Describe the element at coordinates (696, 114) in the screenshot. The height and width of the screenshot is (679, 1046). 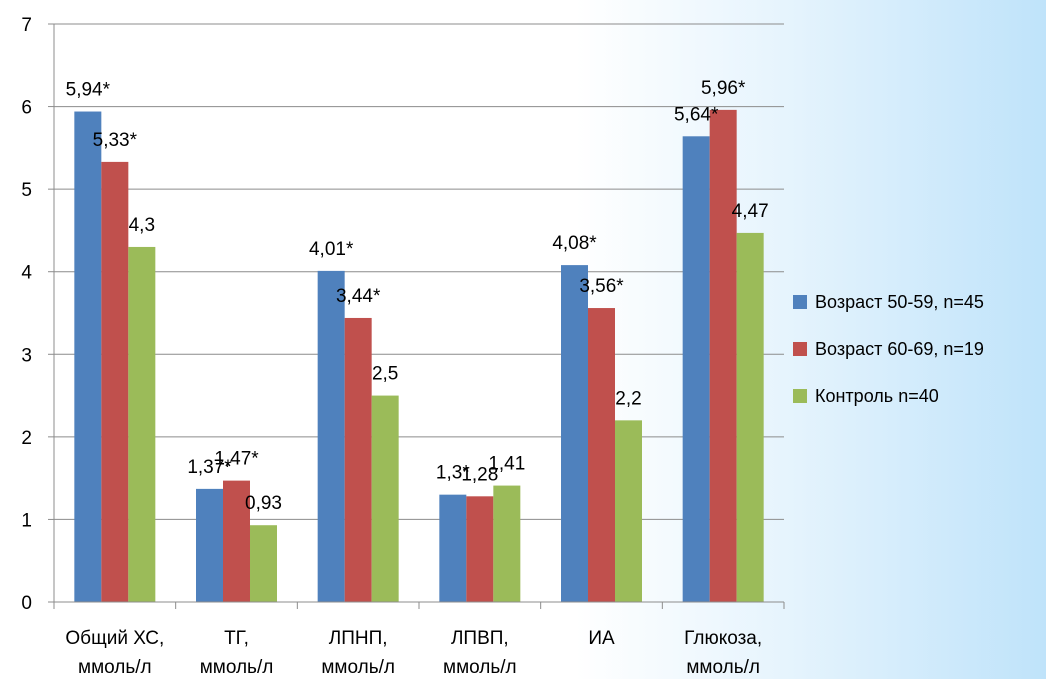
I see `data-label: 5,64*` at that location.